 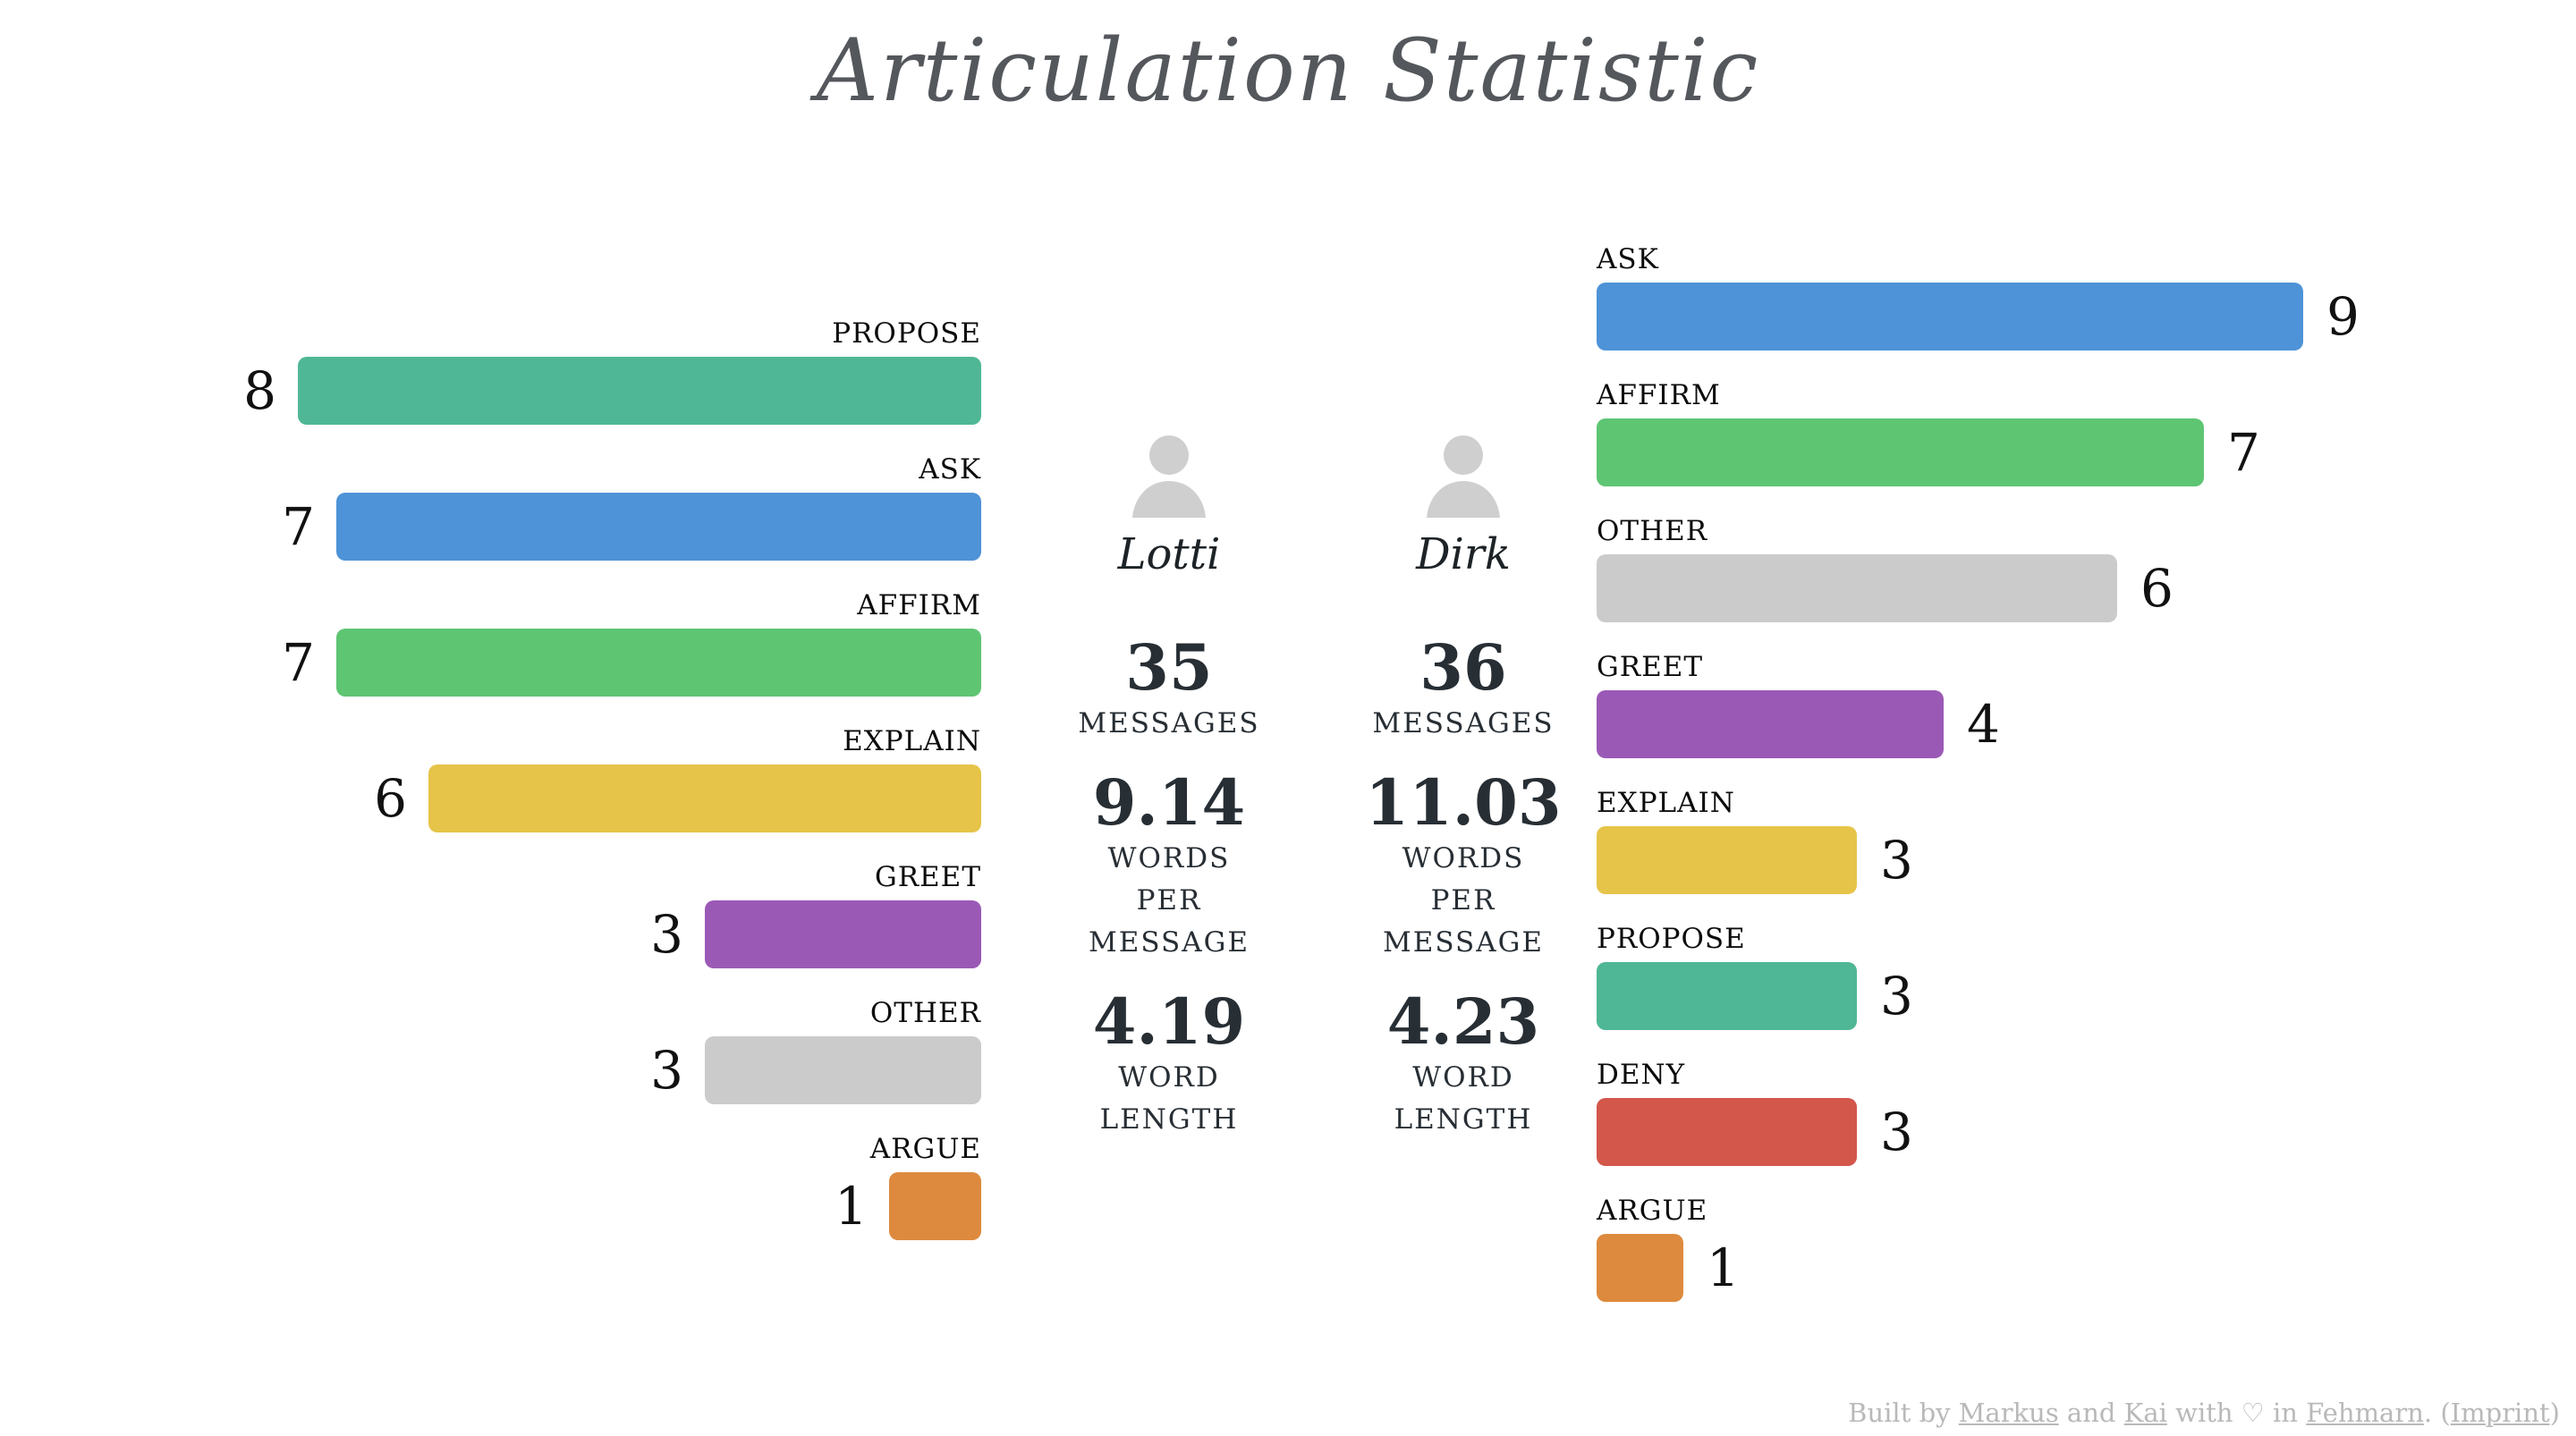 I want to click on chart-row: GREET 4, so click(x=2044, y=704).